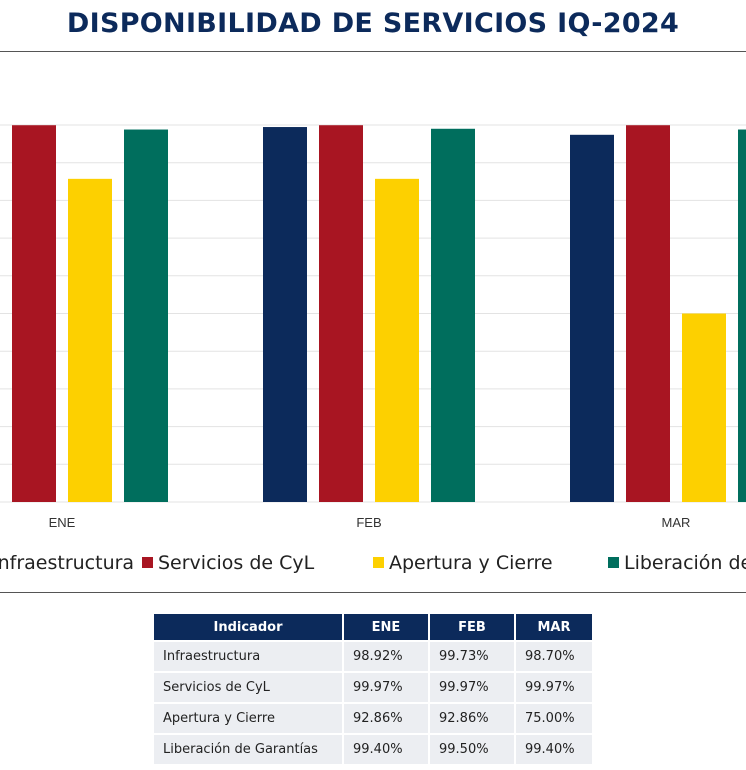  I want to click on bar-infraestructura-feb, so click(285, 314).